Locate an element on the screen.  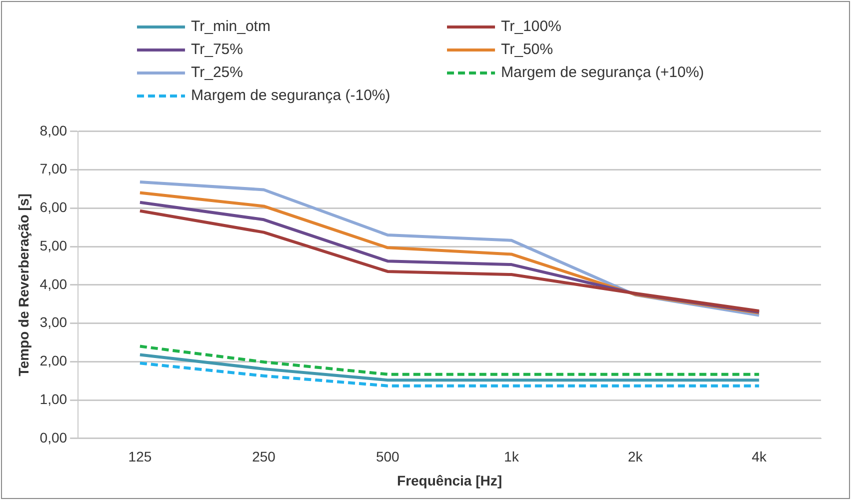
legend-label: Tr_25% is located at coordinates (217, 72).